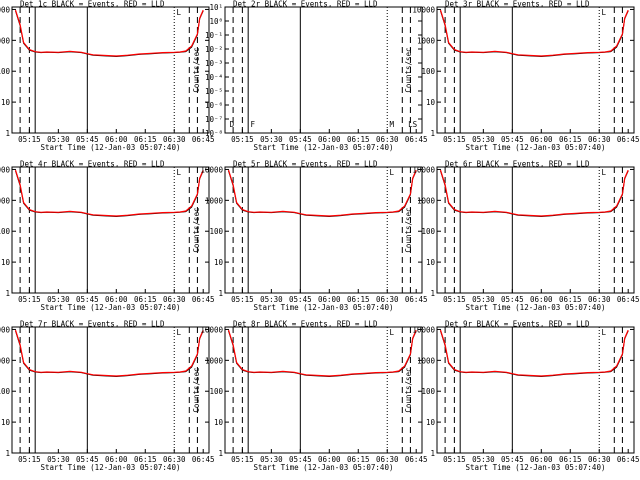  What do you see at coordinates (216, 7) in the screenshot?
I see `y-tick-label: 10¹` at bounding box center [216, 7].